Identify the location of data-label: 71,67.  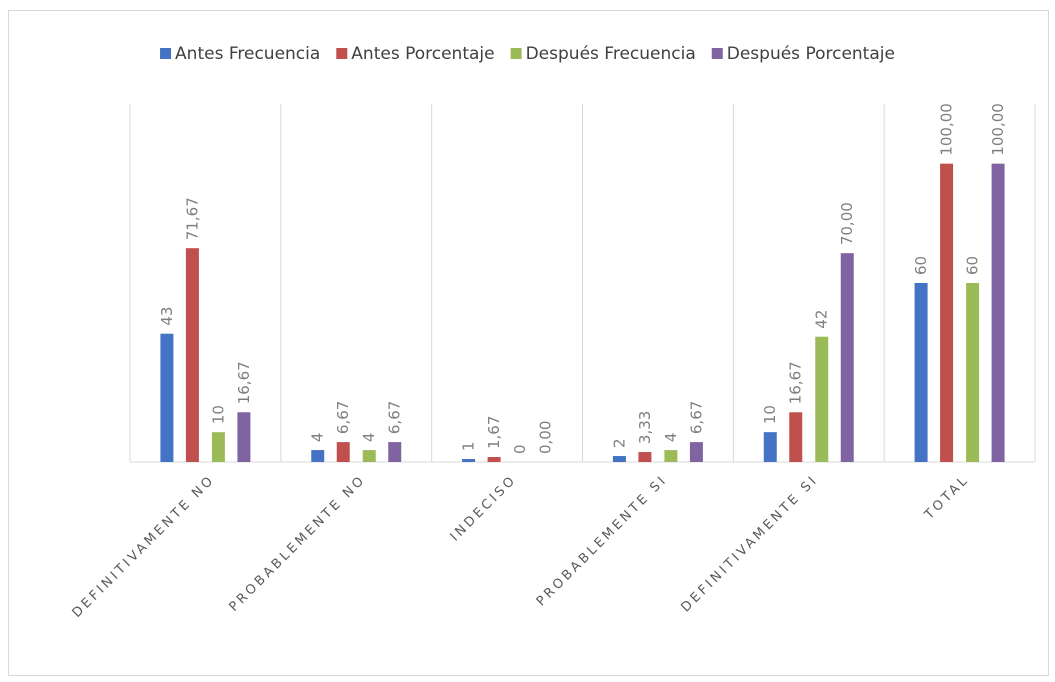
(192, 218).